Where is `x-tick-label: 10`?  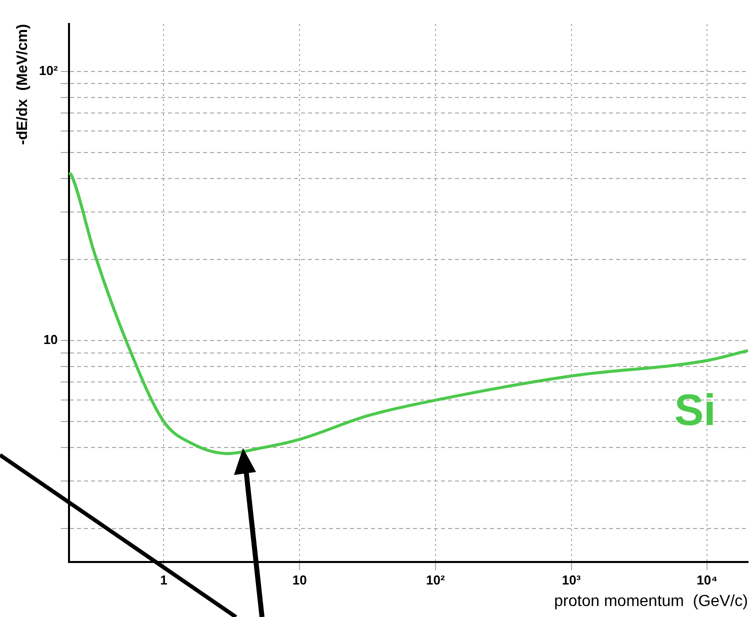 x-tick-label: 10 is located at coordinates (299, 580).